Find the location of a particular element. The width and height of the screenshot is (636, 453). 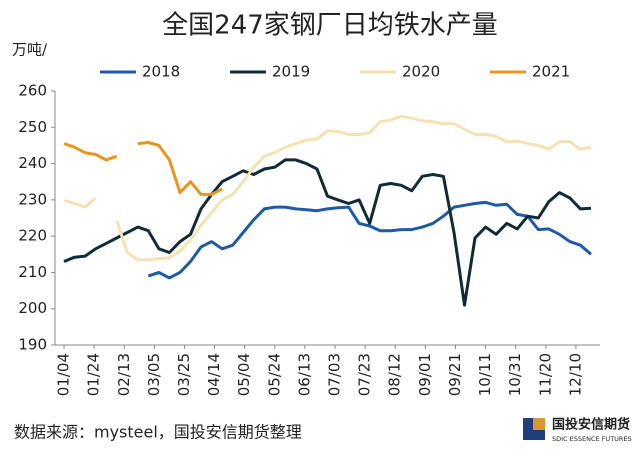

x-tick-label: 05/04 is located at coordinates (244, 374).